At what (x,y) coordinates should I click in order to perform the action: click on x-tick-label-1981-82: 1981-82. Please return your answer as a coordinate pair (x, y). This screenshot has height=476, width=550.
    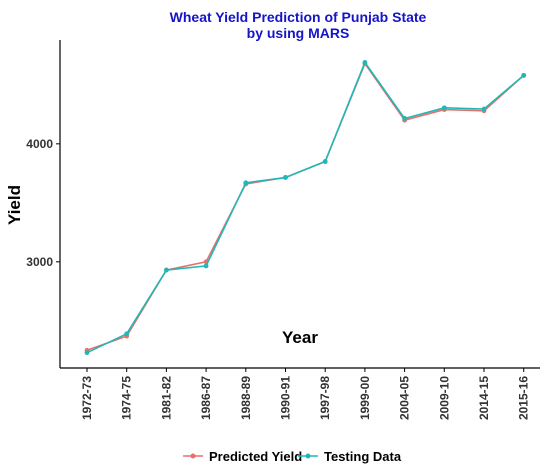
    Looking at the image, I should click on (166, 398).